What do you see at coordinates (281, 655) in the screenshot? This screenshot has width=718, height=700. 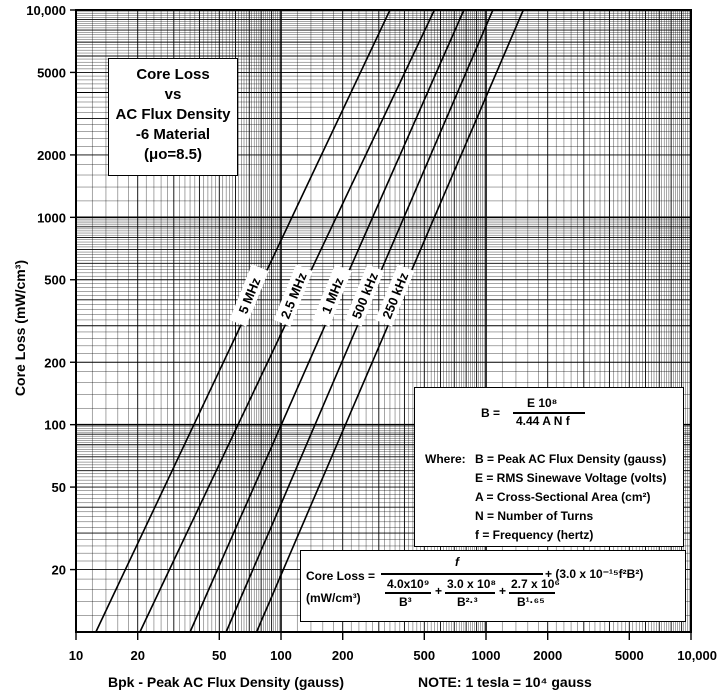 I see `x-tick-label: 100` at bounding box center [281, 655].